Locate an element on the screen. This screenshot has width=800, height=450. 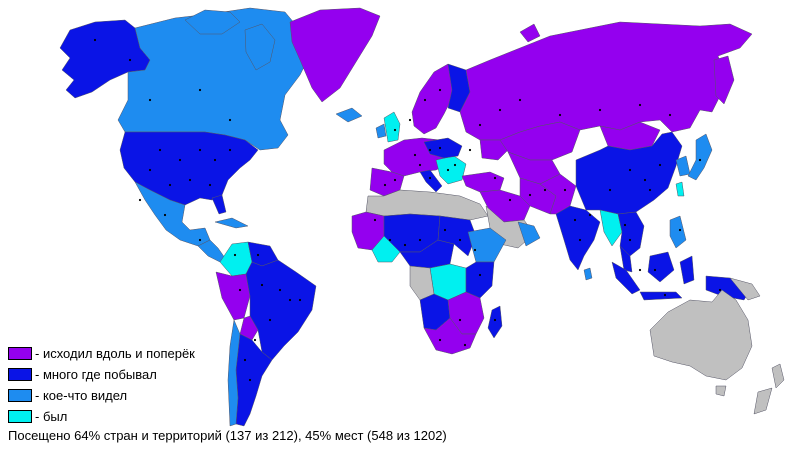
region-ireland is located at coordinates (381, 131).